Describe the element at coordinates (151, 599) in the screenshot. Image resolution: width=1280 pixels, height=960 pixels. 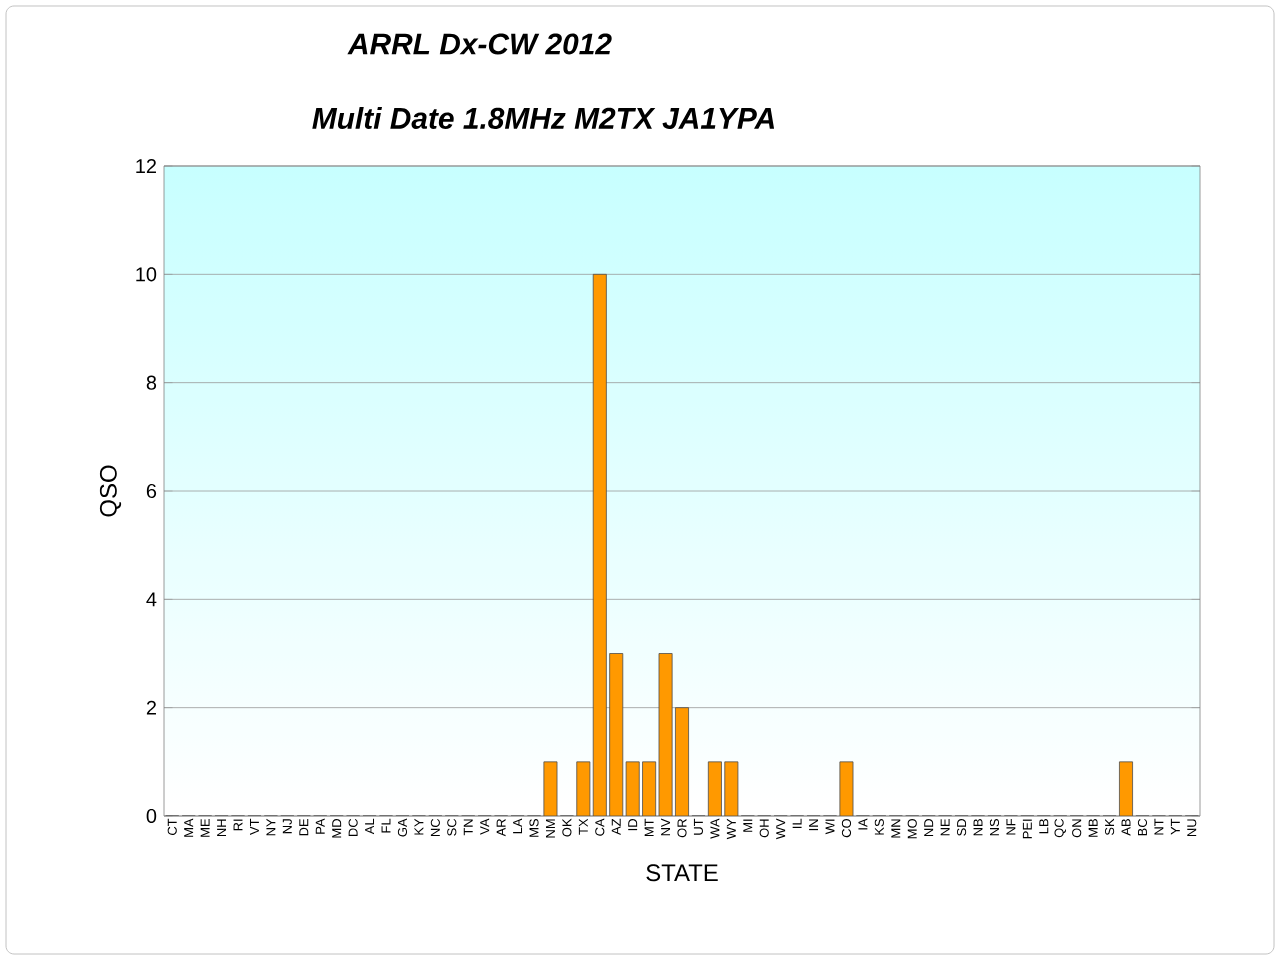
I see `y-tick-label: 4` at that location.